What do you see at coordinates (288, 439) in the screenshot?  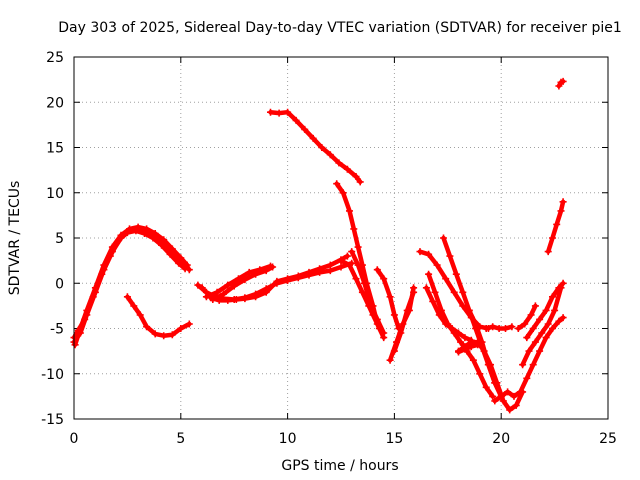 I see `x-tick-label: 10` at bounding box center [288, 439].